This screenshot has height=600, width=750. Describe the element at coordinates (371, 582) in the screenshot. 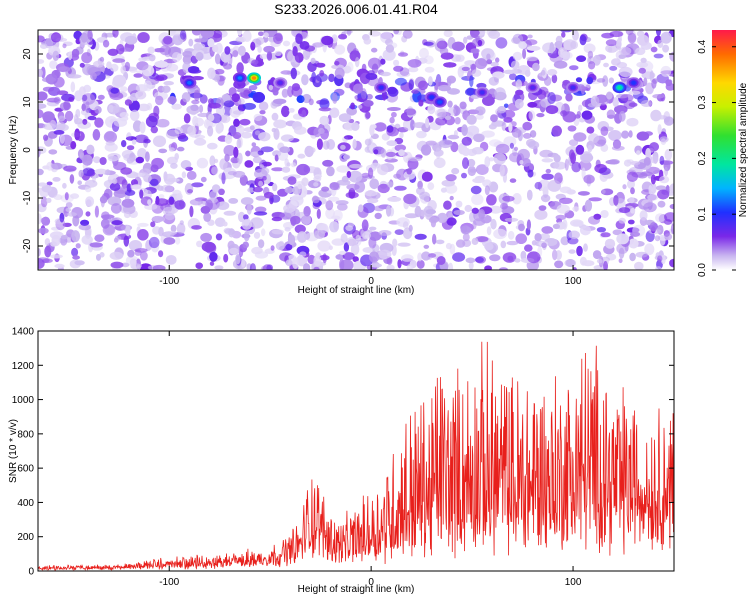

I see `snr-x-tick-label: 0` at that location.